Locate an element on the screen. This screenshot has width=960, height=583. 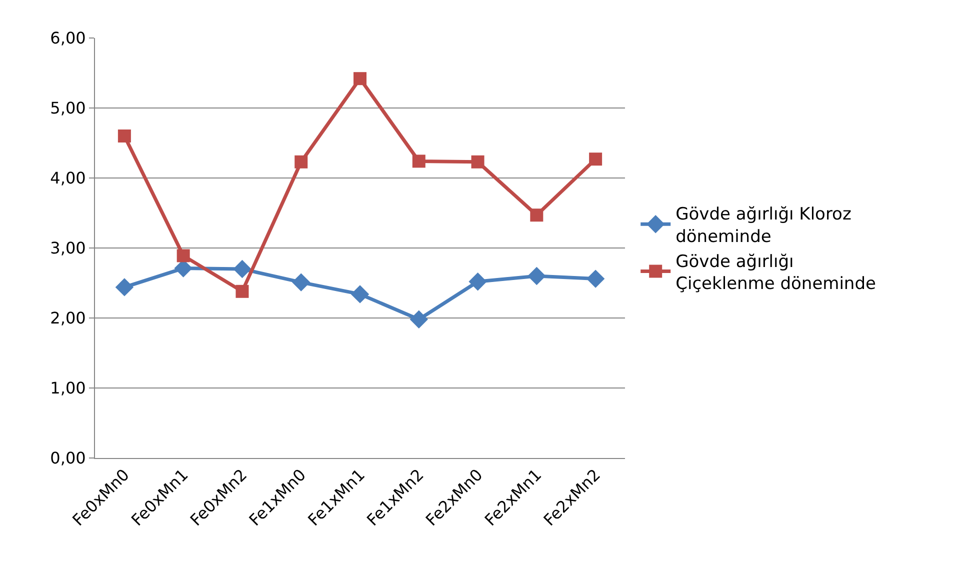
y-tick-label: 6,00 is located at coordinates (68, 38).